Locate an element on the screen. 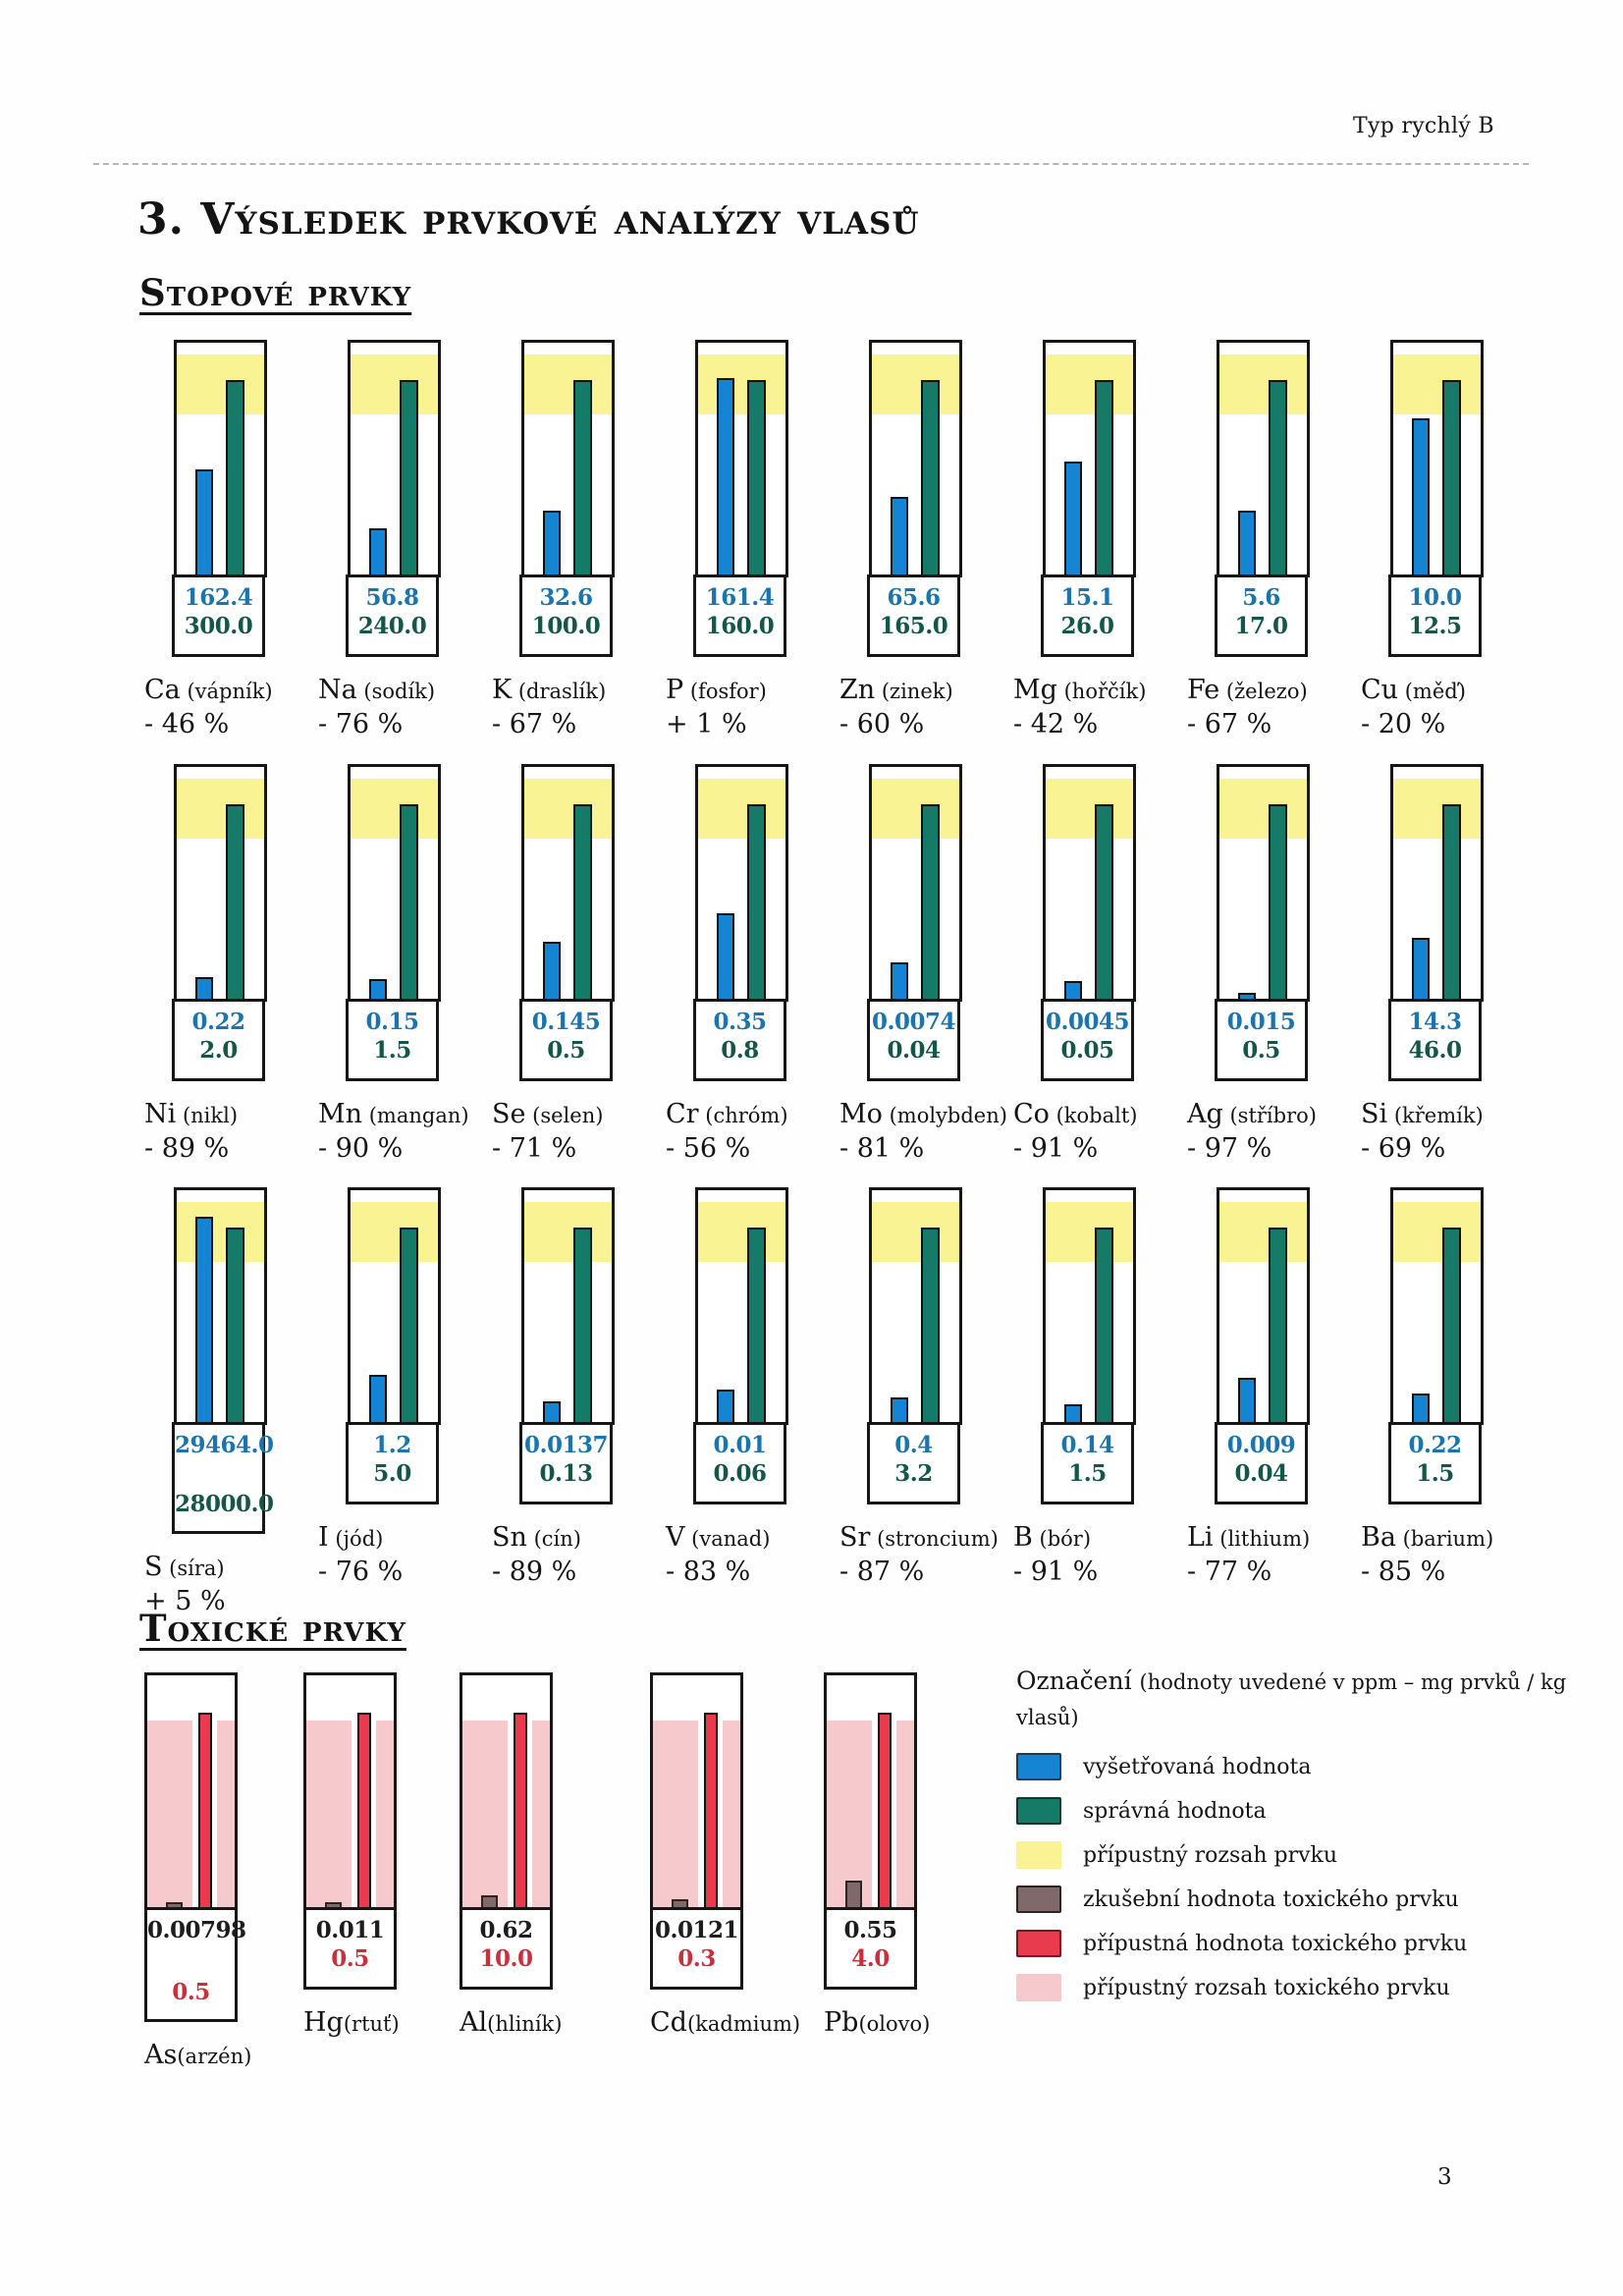  element-czech-name: (rtuť) is located at coordinates (371, 2024).